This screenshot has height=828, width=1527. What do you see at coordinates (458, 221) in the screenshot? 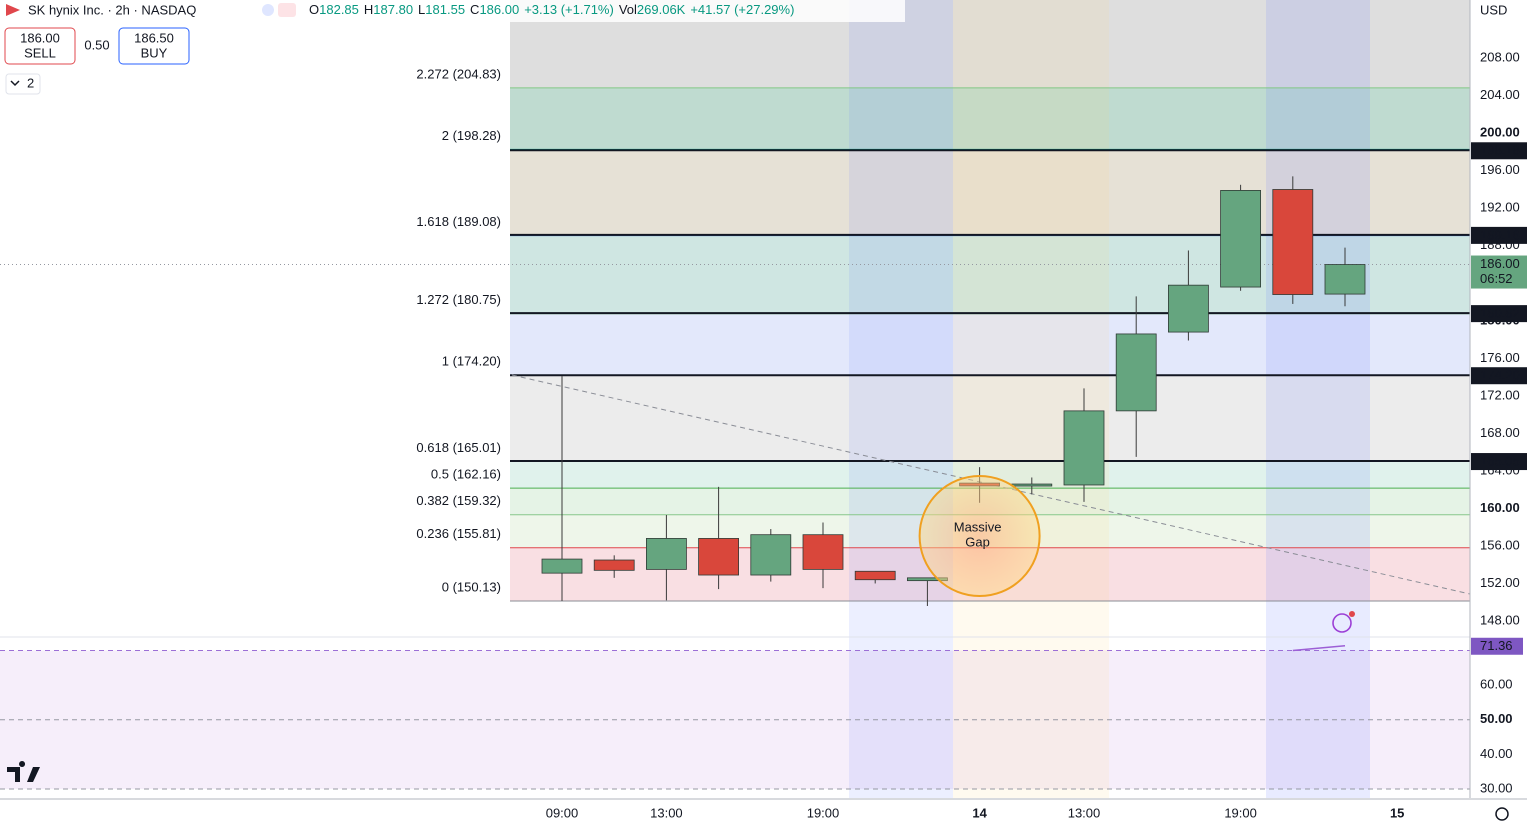
I see `fib-label: 1.618 (189.08)` at bounding box center [458, 221].